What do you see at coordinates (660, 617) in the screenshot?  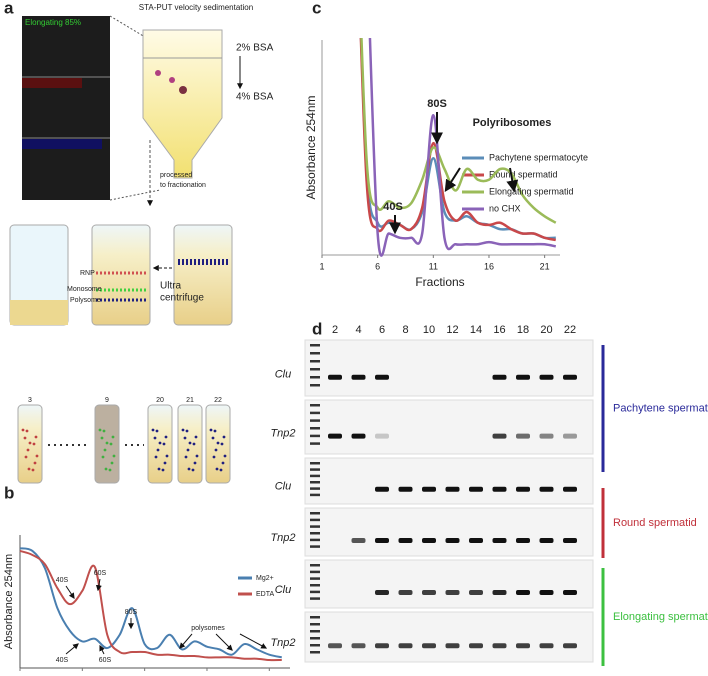 I see `group-label: Elongating spermatid` at bounding box center [660, 617].